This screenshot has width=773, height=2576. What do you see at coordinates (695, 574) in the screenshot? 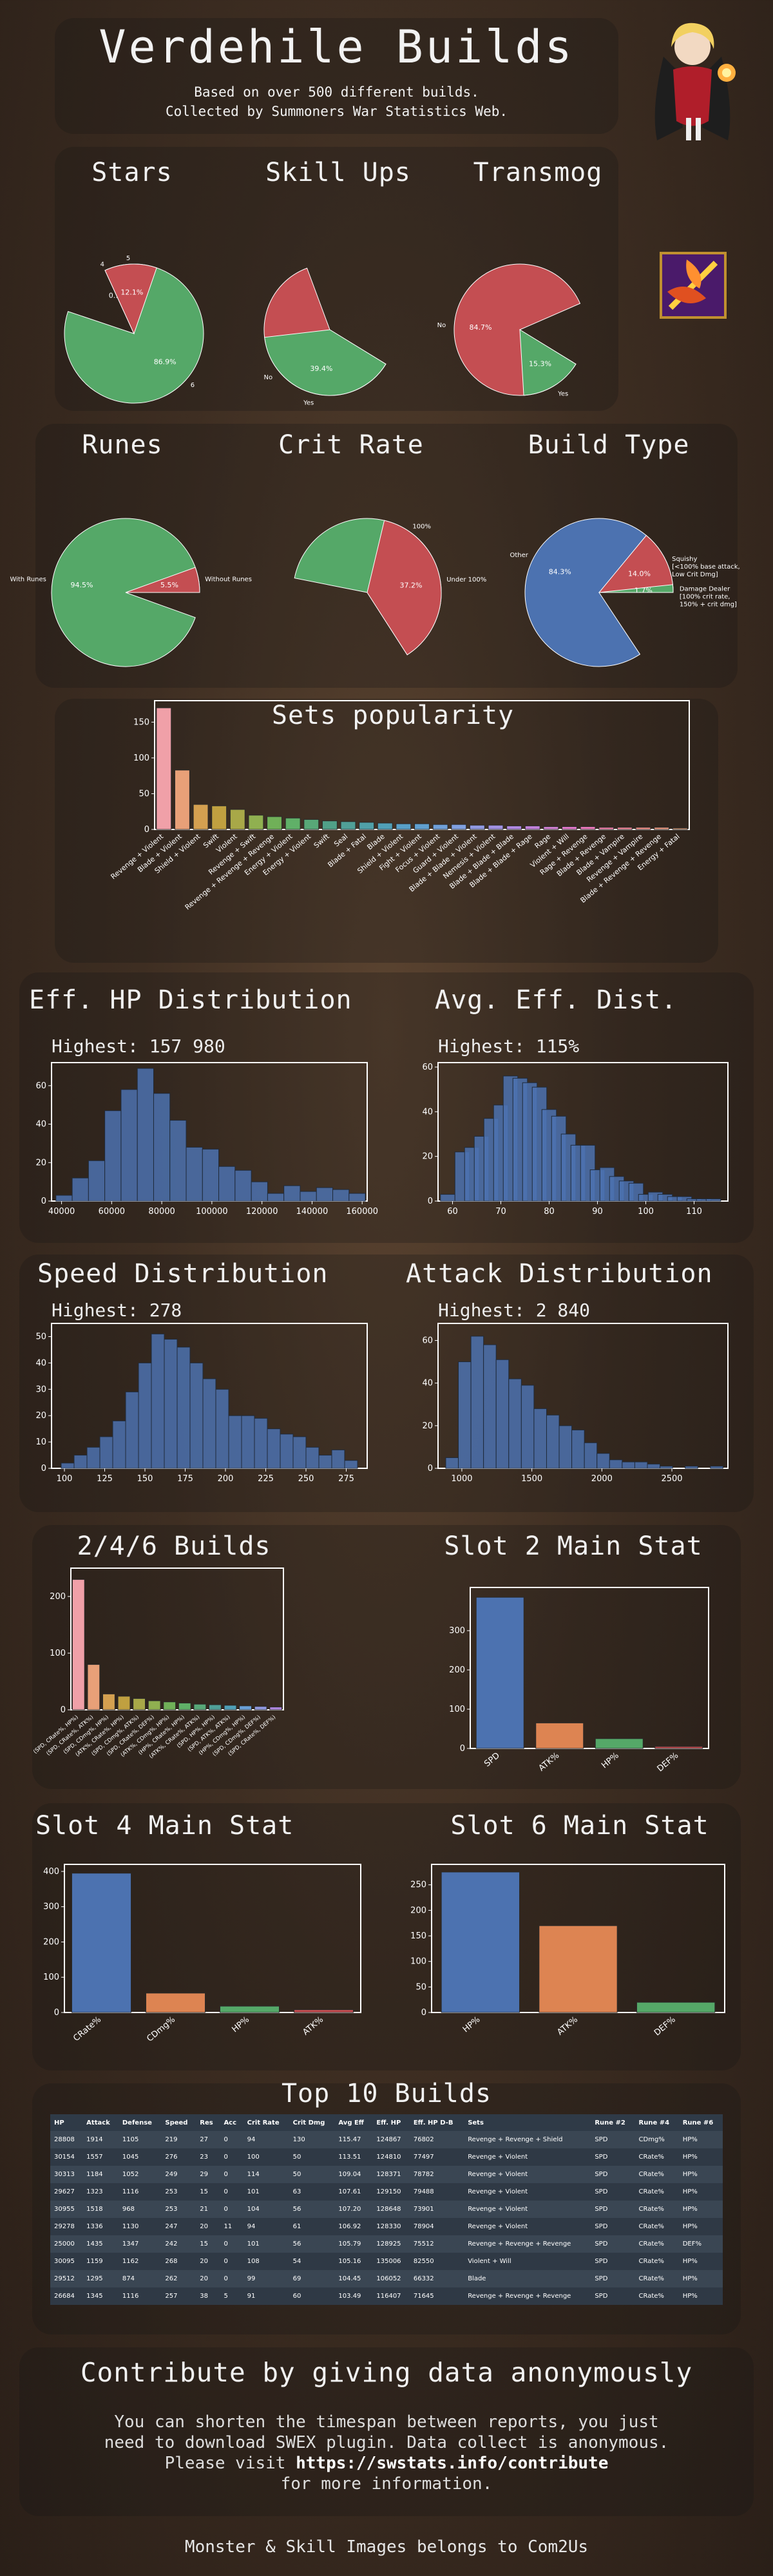
I see `pie-category-label: Low Crit Dmg]` at bounding box center [695, 574].